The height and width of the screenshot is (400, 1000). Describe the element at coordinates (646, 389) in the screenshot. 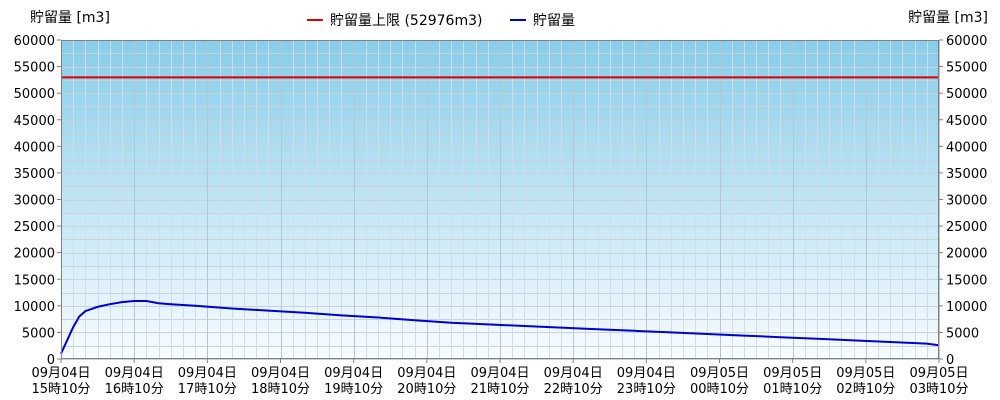

I see `x-tick-label-time: 23時10分` at that location.